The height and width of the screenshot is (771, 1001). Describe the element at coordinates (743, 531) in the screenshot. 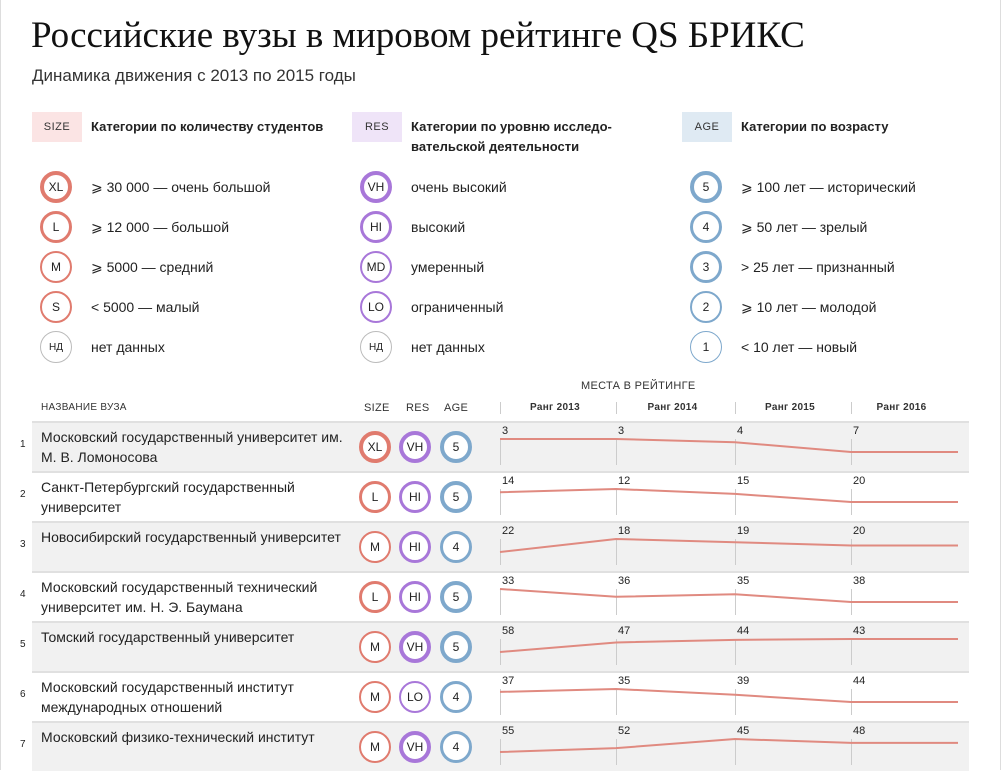

I see `rank-value: 19` at that location.